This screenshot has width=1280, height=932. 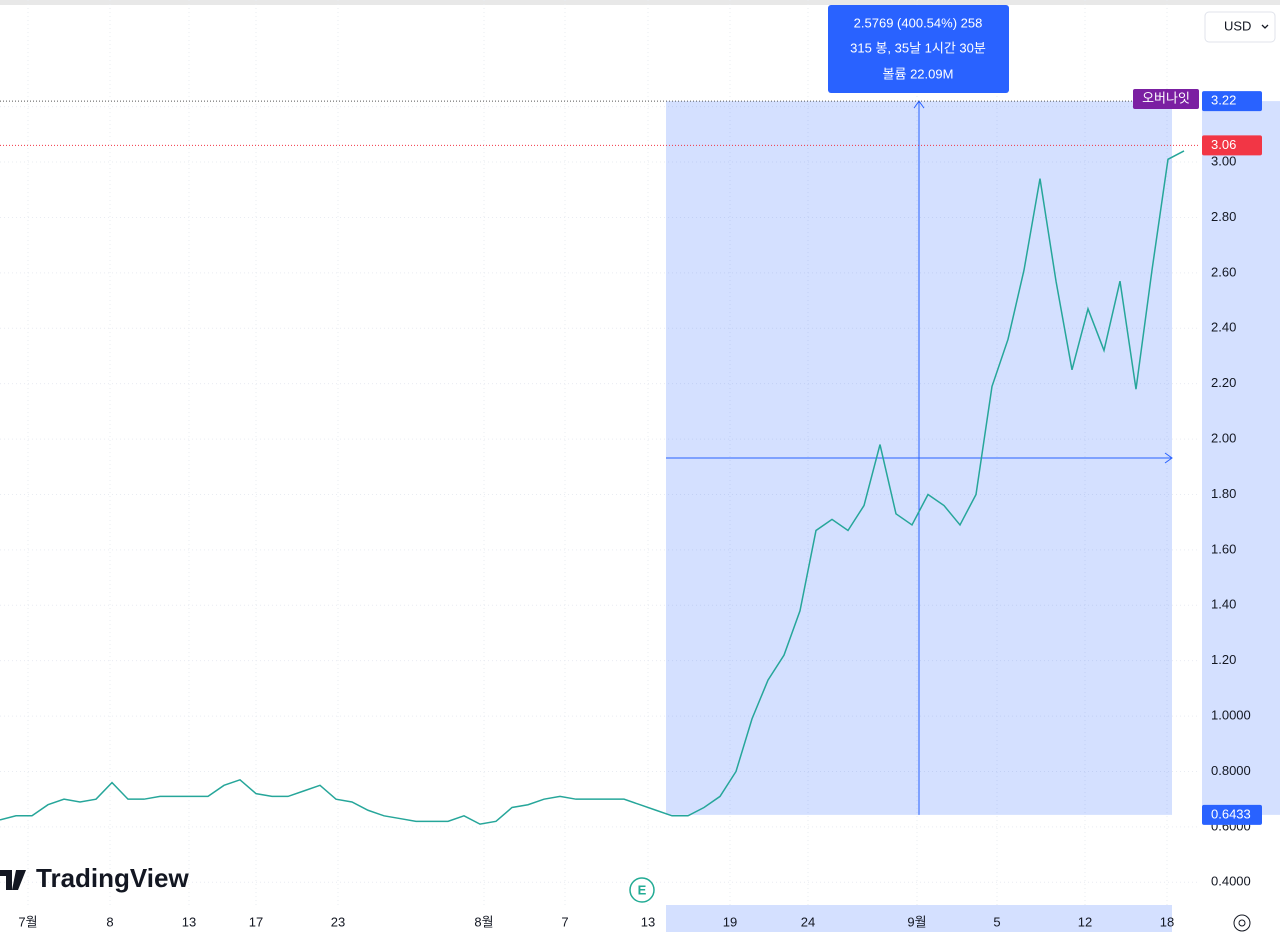 I want to click on top-strip, so click(x=640, y=2).